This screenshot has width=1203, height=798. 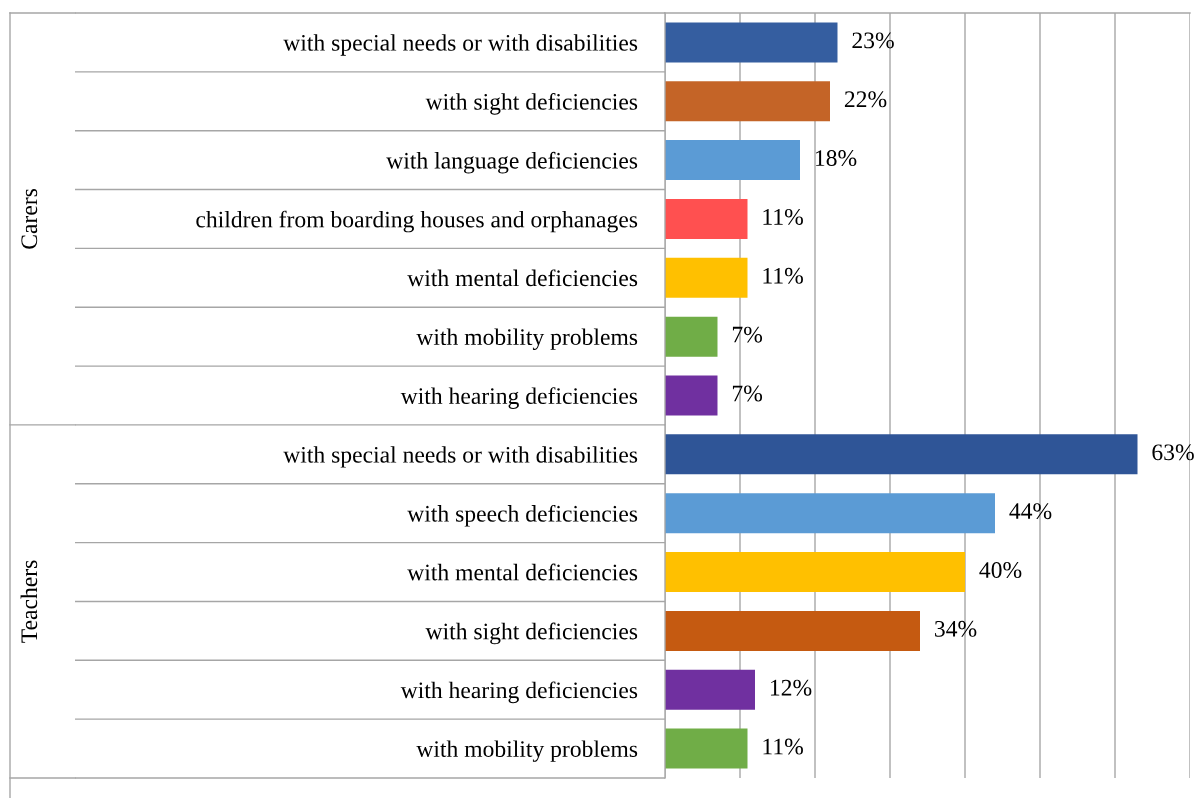 What do you see at coordinates (1030, 511) in the screenshot?
I see `data-label: 44%` at bounding box center [1030, 511].